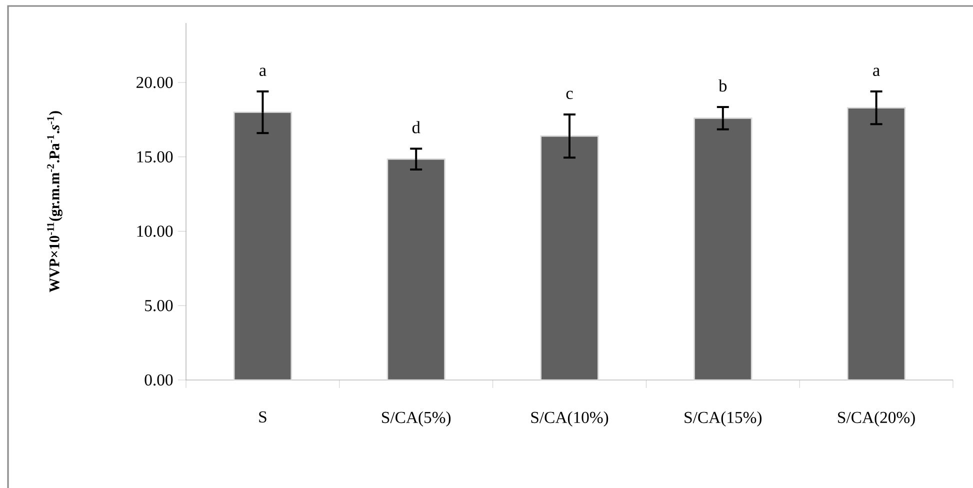 The image size is (973, 488). What do you see at coordinates (569, 95) in the screenshot?
I see `annotation: c` at bounding box center [569, 95].